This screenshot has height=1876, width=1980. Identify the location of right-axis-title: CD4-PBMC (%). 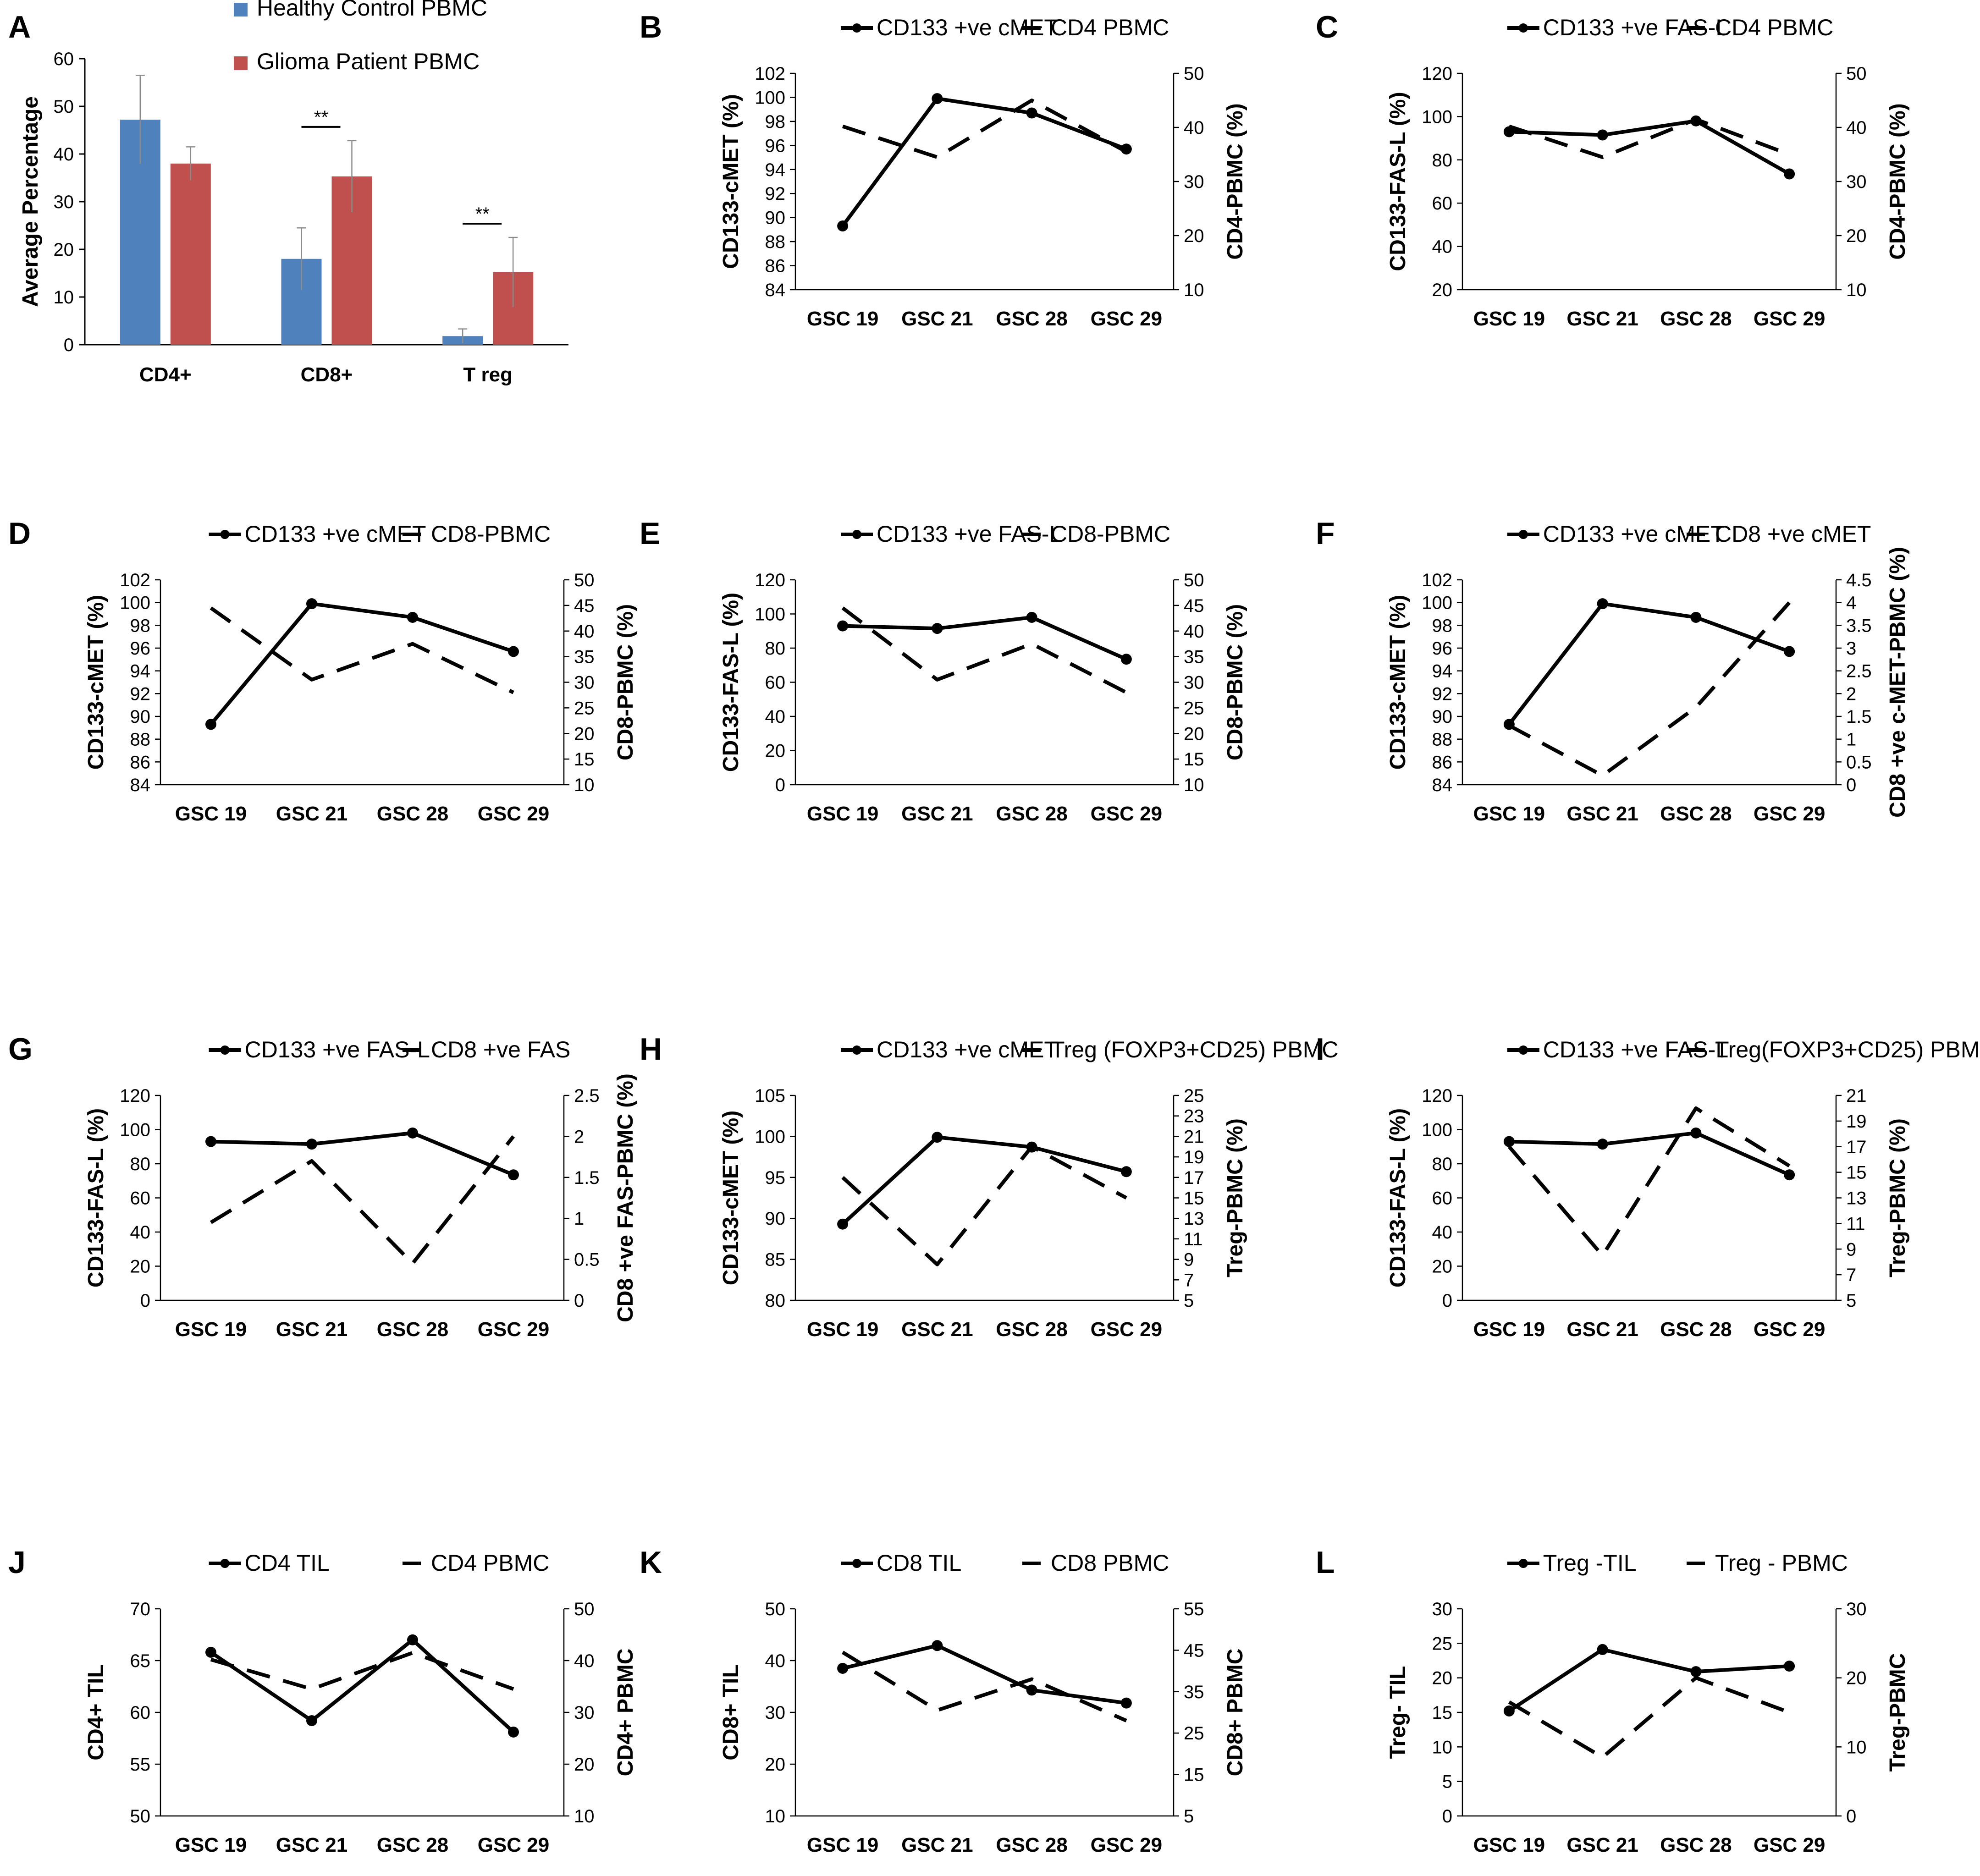
(1898, 181).